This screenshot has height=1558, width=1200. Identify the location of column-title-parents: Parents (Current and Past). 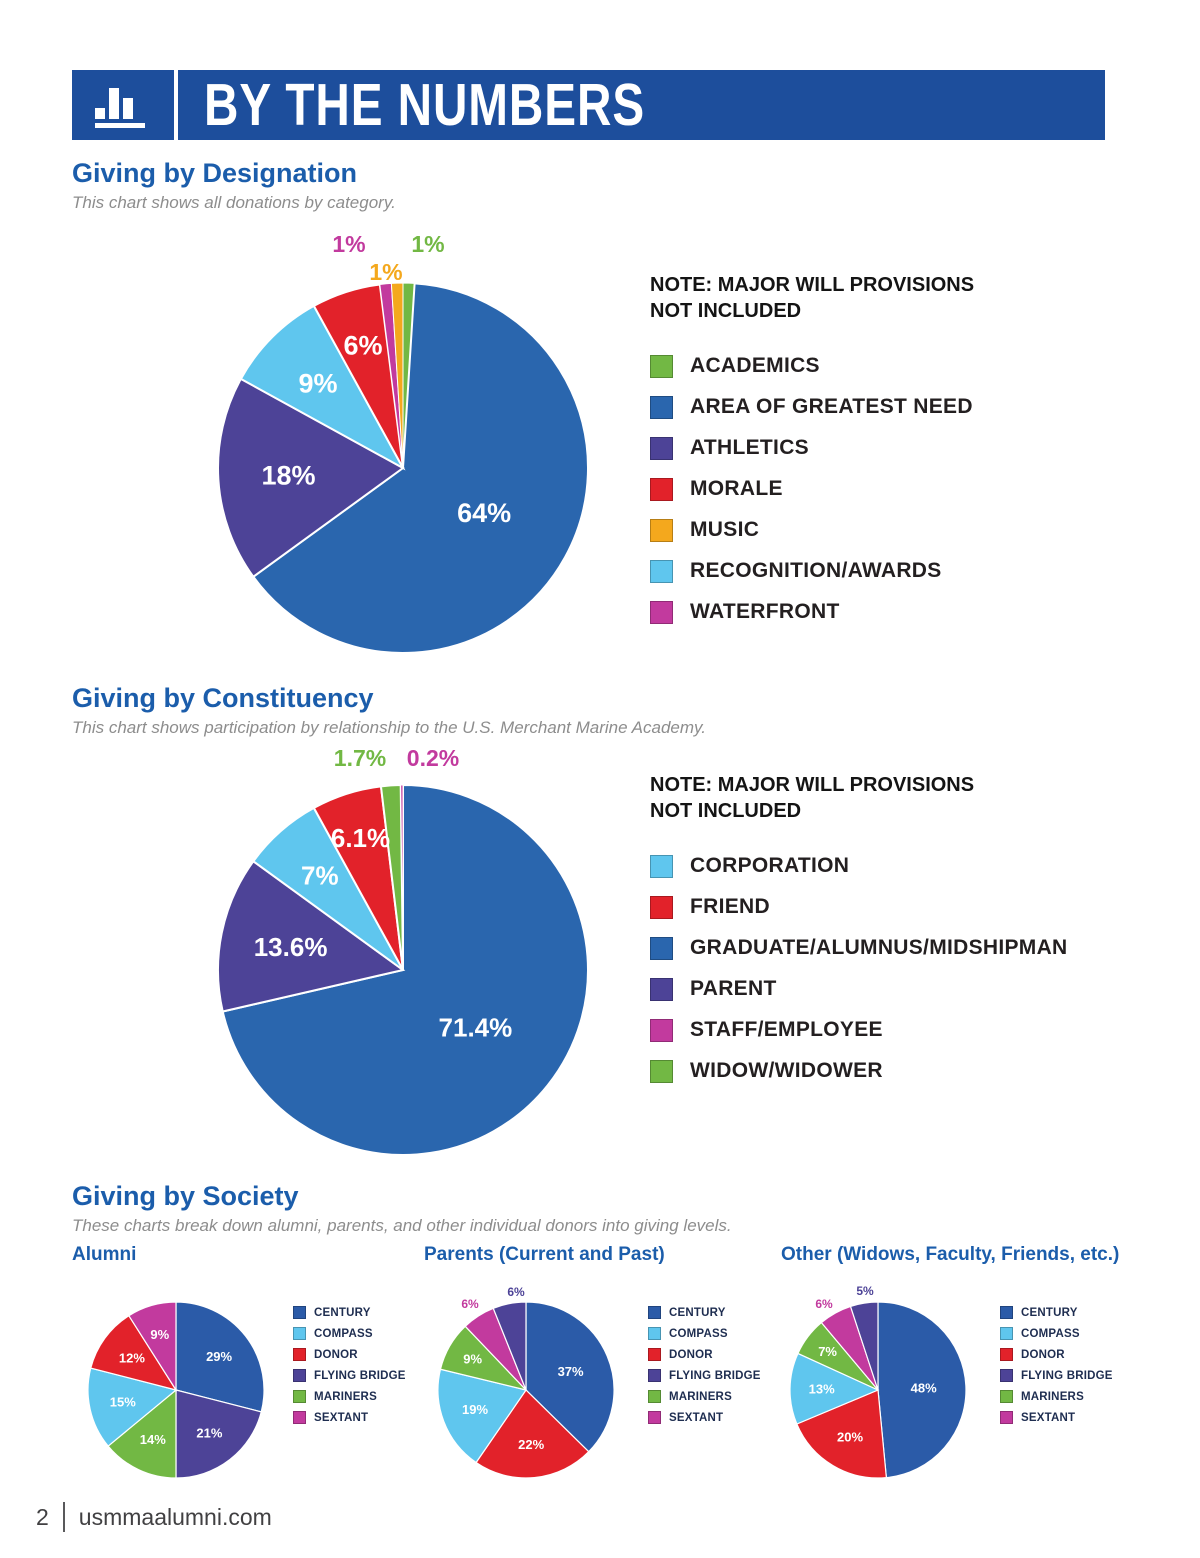
(544, 1254).